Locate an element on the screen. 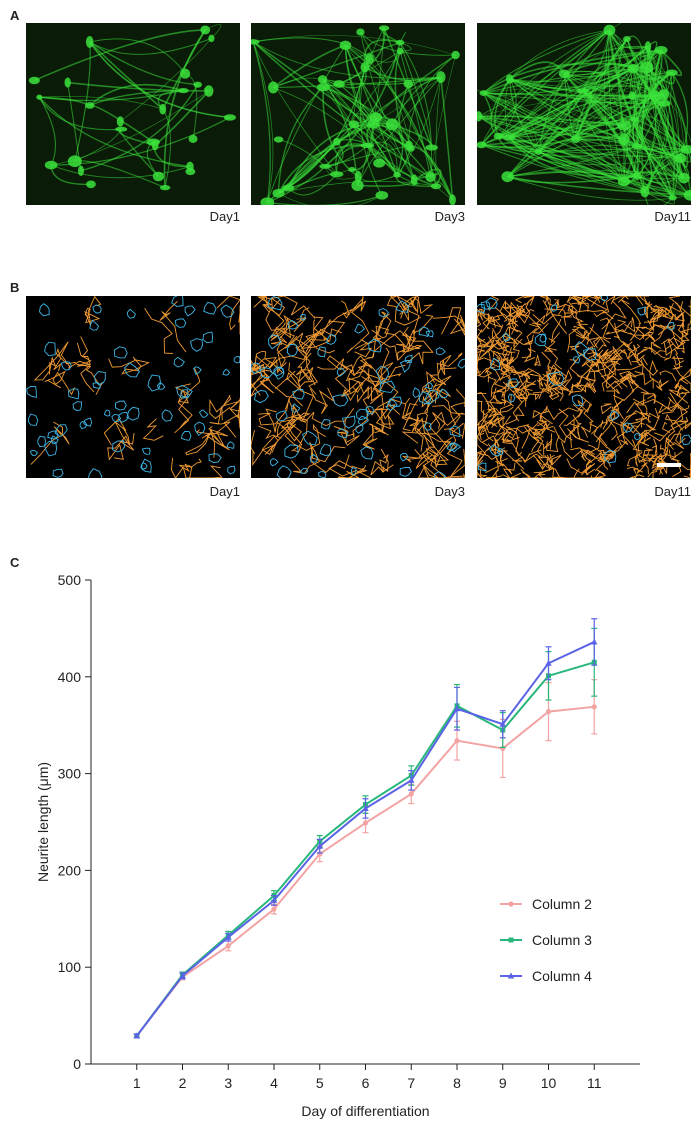 Image resolution: width=700 pixels, height=1130 pixels. panel-label-c: C is located at coordinates (15, 562).